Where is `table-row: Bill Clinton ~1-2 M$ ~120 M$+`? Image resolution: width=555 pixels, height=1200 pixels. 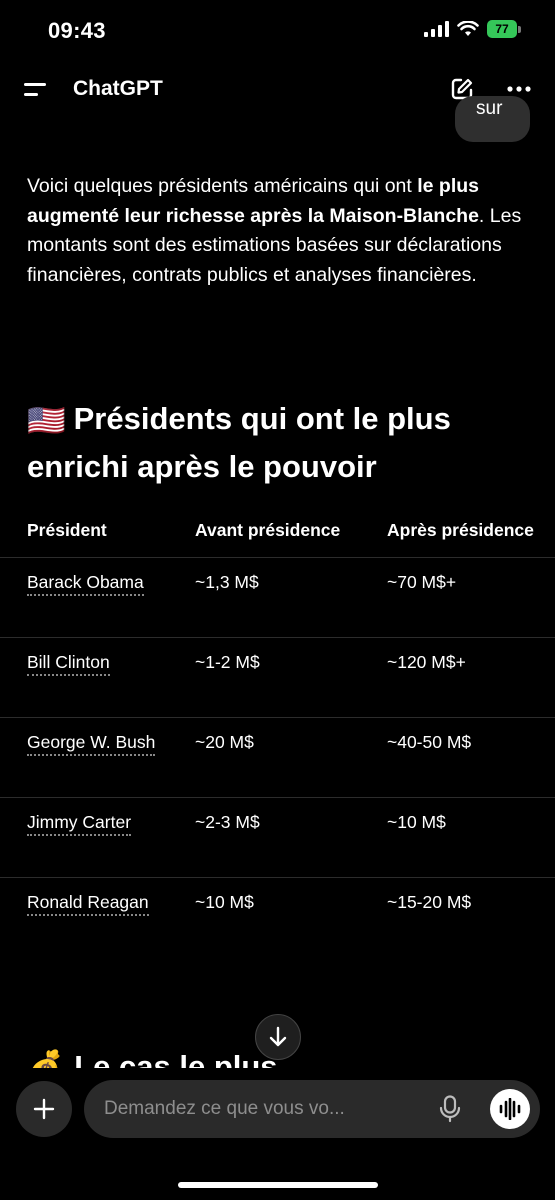 table-row: Bill Clinton ~1-2 M$ ~120 M$+ is located at coordinates (277, 678).